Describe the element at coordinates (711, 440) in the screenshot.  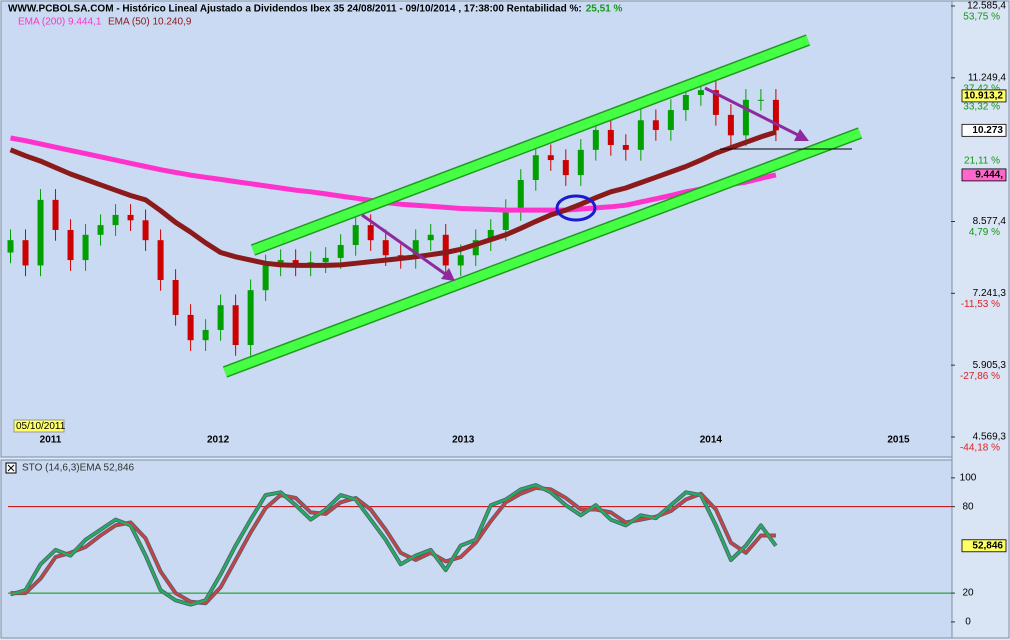
I see `x-tick-label: 2014` at that location.